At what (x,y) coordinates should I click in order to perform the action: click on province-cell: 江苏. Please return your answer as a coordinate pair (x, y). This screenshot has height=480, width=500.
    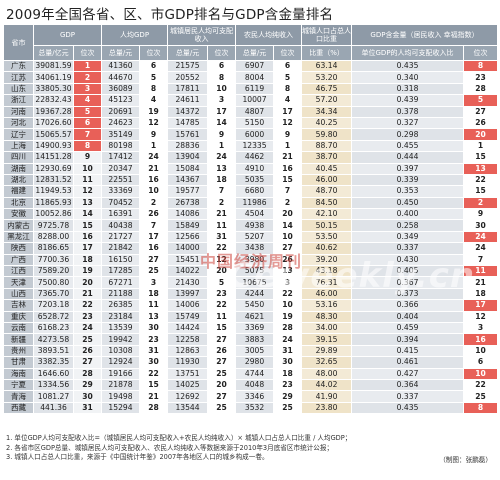
    Looking at the image, I should click on (18, 77).